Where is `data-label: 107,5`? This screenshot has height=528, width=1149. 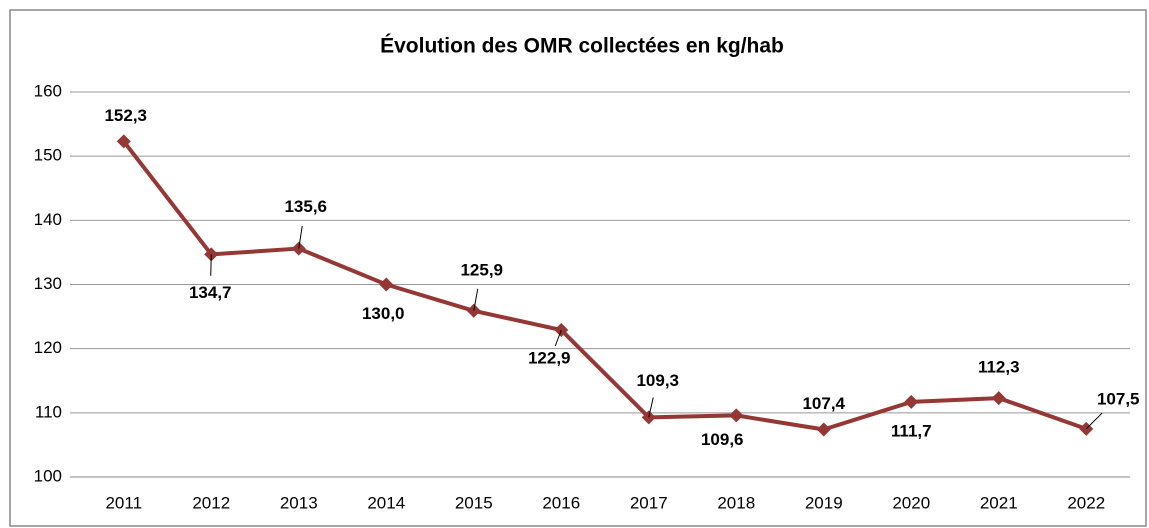
data-label: 107,5 is located at coordinates (1118, 398).